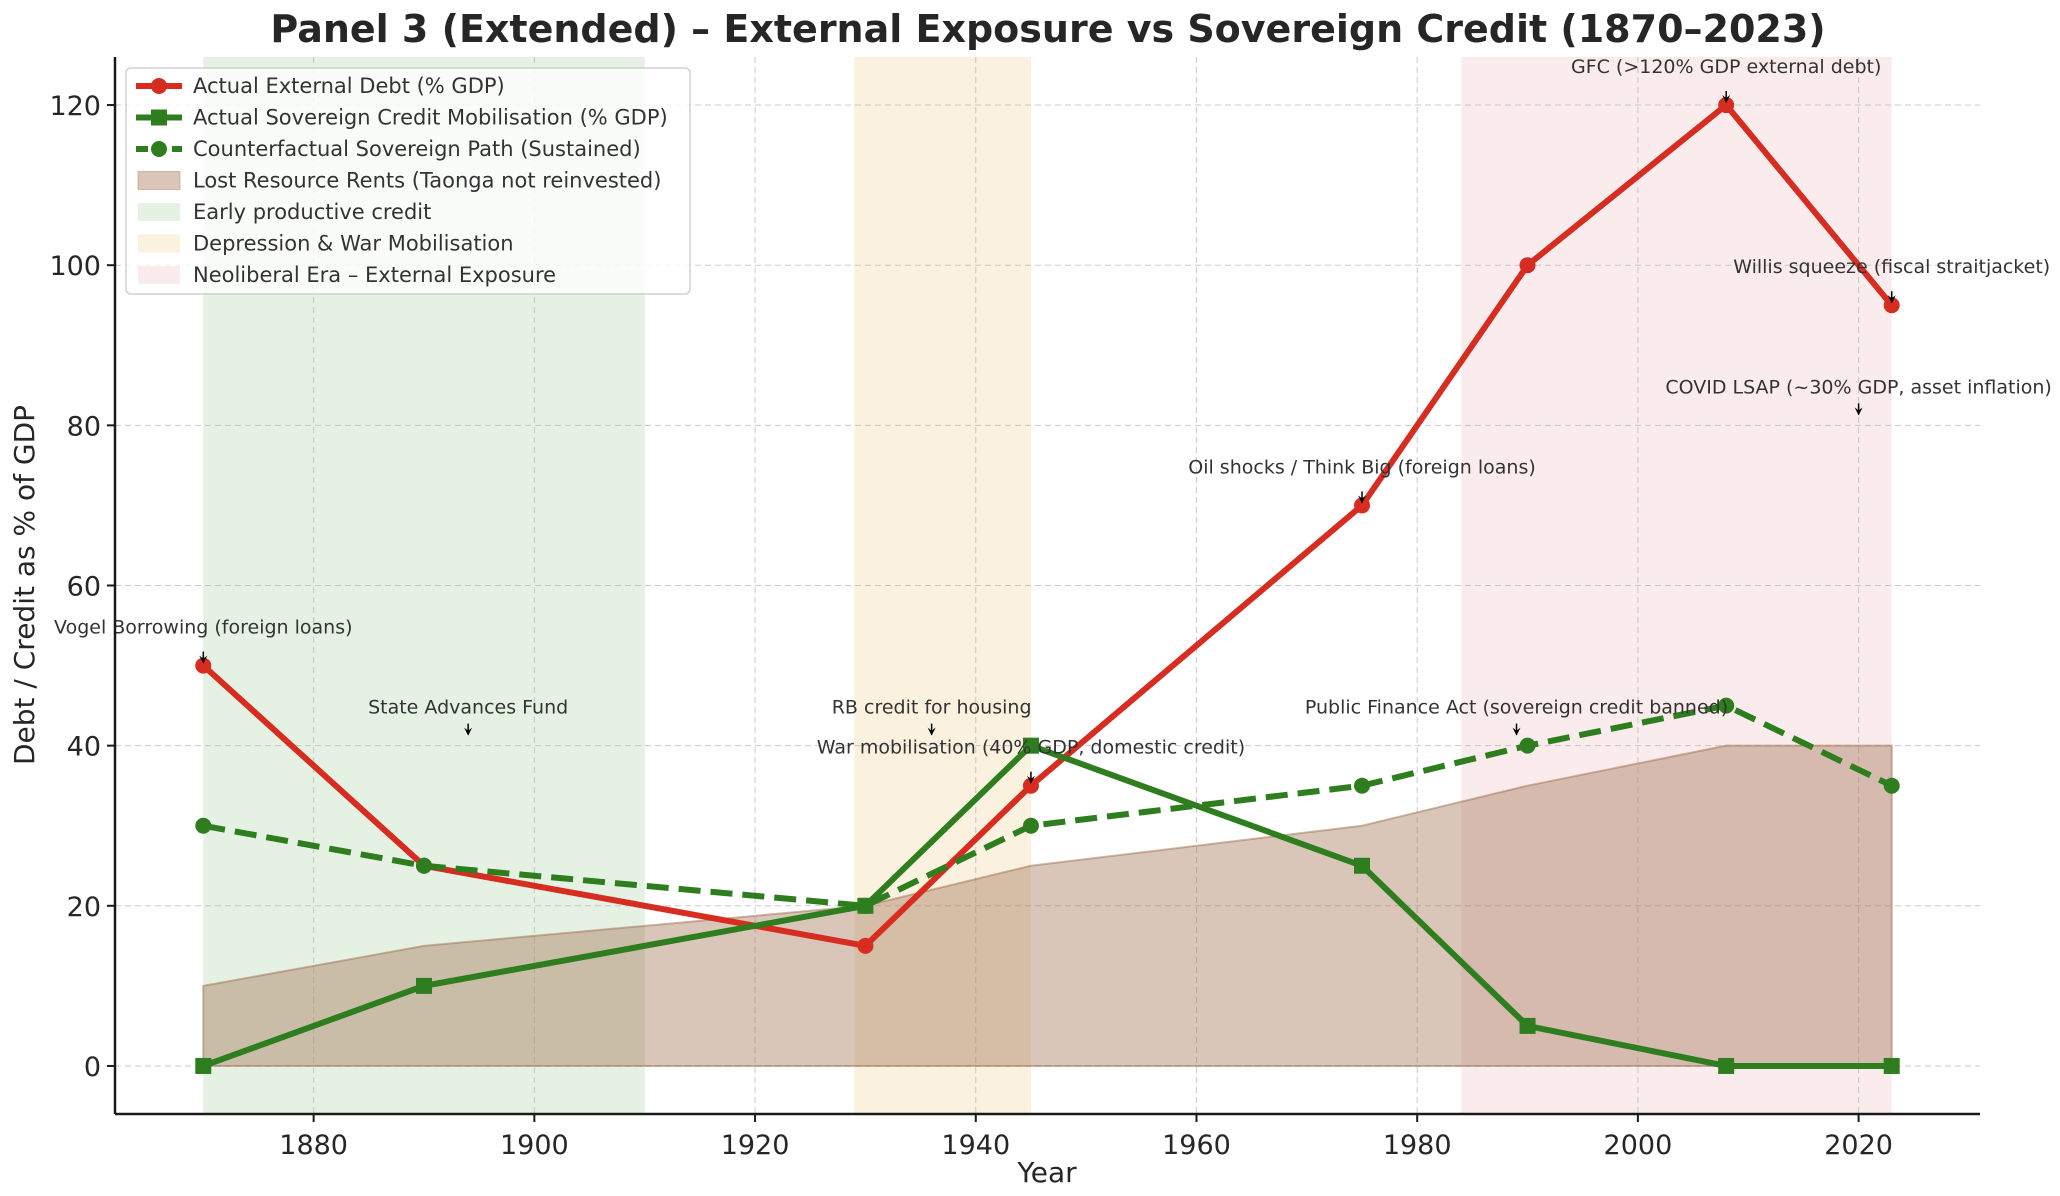  I want to click on x-tick-label: 1960, so click(1196, 1145).